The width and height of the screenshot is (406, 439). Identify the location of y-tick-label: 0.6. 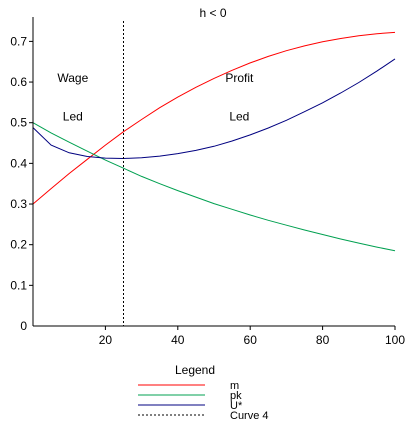
(18, 82).